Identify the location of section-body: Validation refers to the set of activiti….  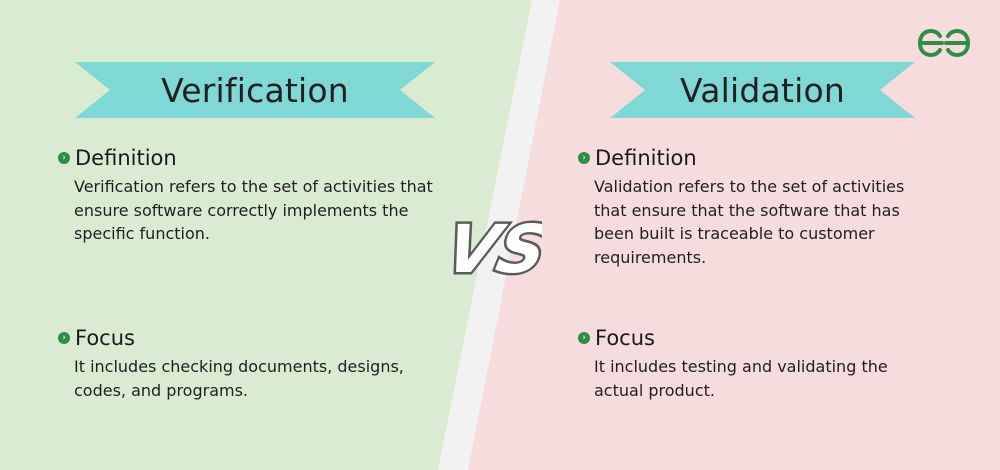
(749, 222).